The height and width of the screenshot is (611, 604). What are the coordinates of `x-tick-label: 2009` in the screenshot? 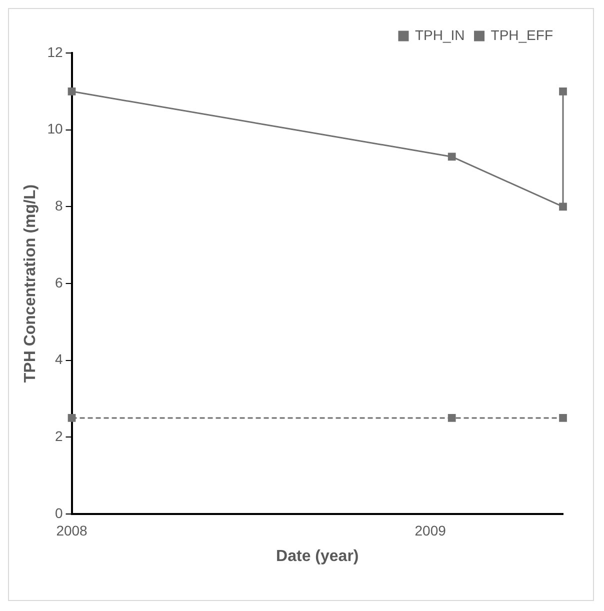 It's located at (430, 530).